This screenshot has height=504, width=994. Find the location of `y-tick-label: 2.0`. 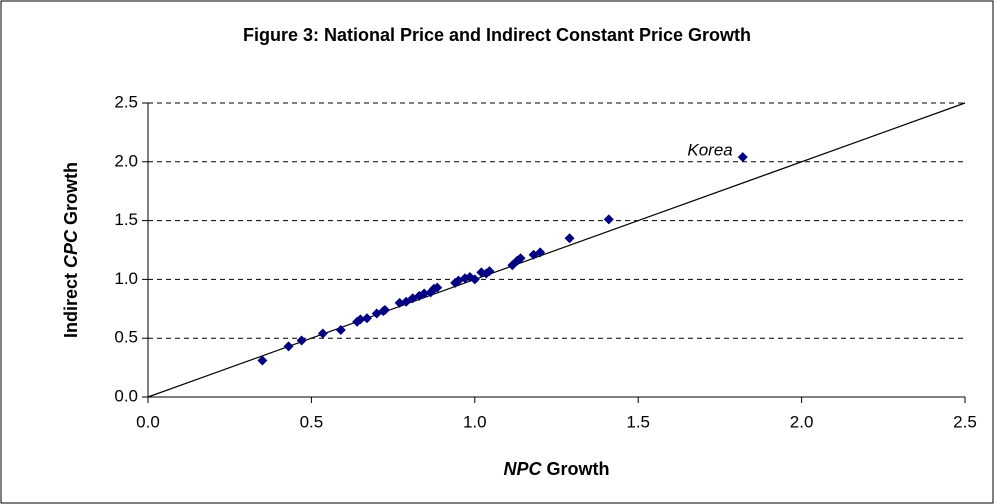

y-tick-label: 2.0 is located at coordinates (126, 160).